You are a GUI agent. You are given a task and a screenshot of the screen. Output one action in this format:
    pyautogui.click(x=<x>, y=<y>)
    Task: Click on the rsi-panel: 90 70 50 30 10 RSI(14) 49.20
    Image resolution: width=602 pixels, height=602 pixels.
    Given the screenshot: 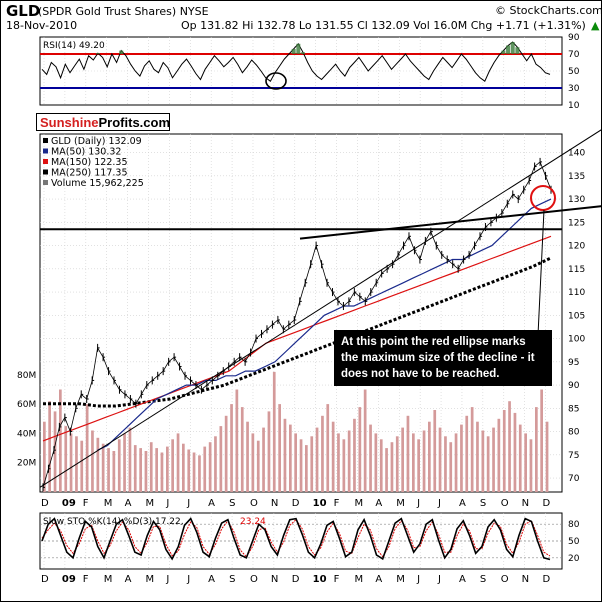 What is the action you would take?
    pyautogui.click(x=309, y=72)
    